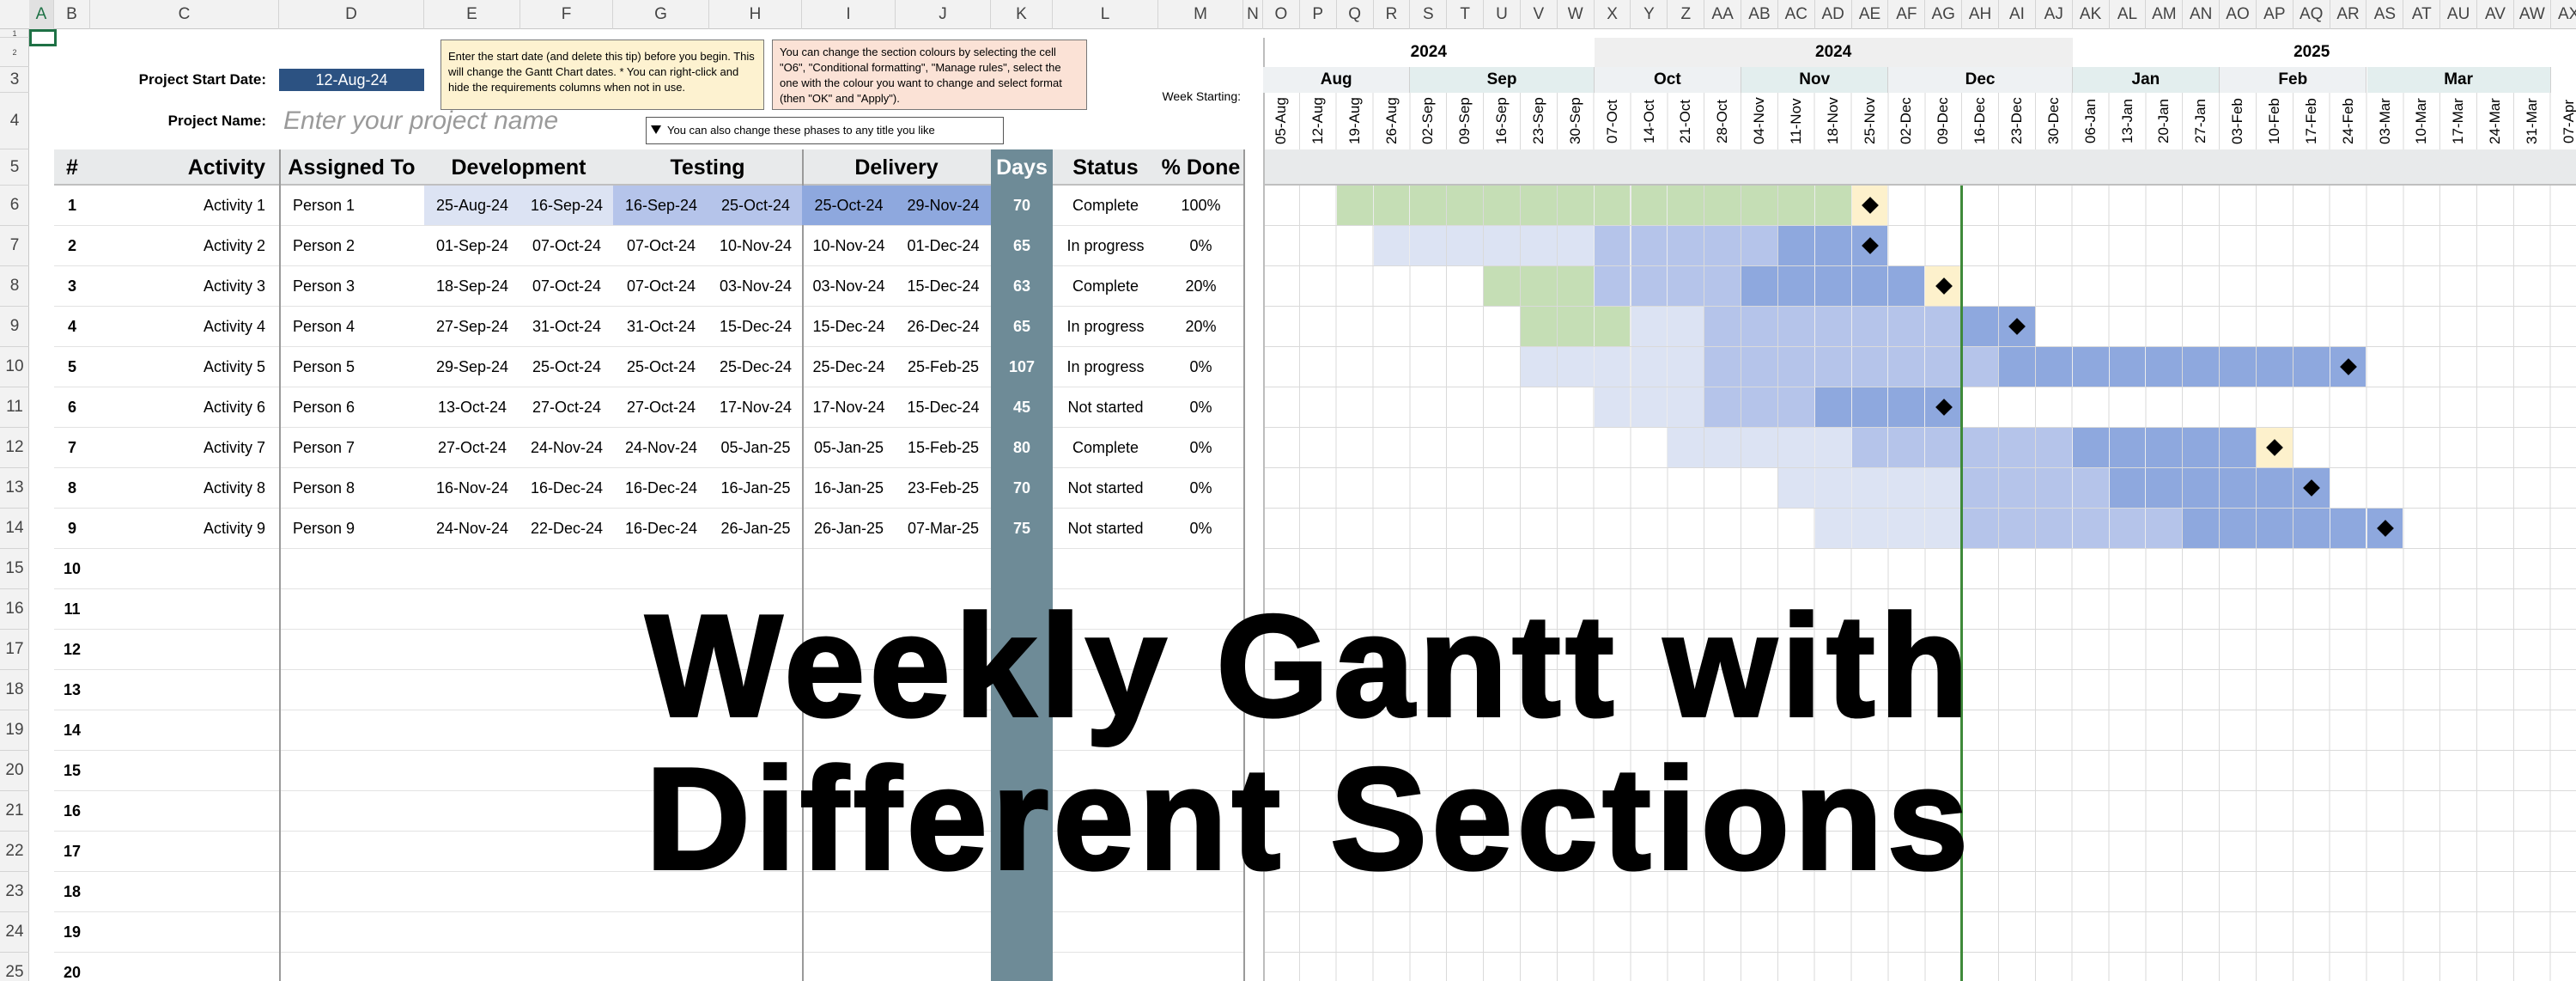  I want to click on row-number: 3, so click(15, 80).